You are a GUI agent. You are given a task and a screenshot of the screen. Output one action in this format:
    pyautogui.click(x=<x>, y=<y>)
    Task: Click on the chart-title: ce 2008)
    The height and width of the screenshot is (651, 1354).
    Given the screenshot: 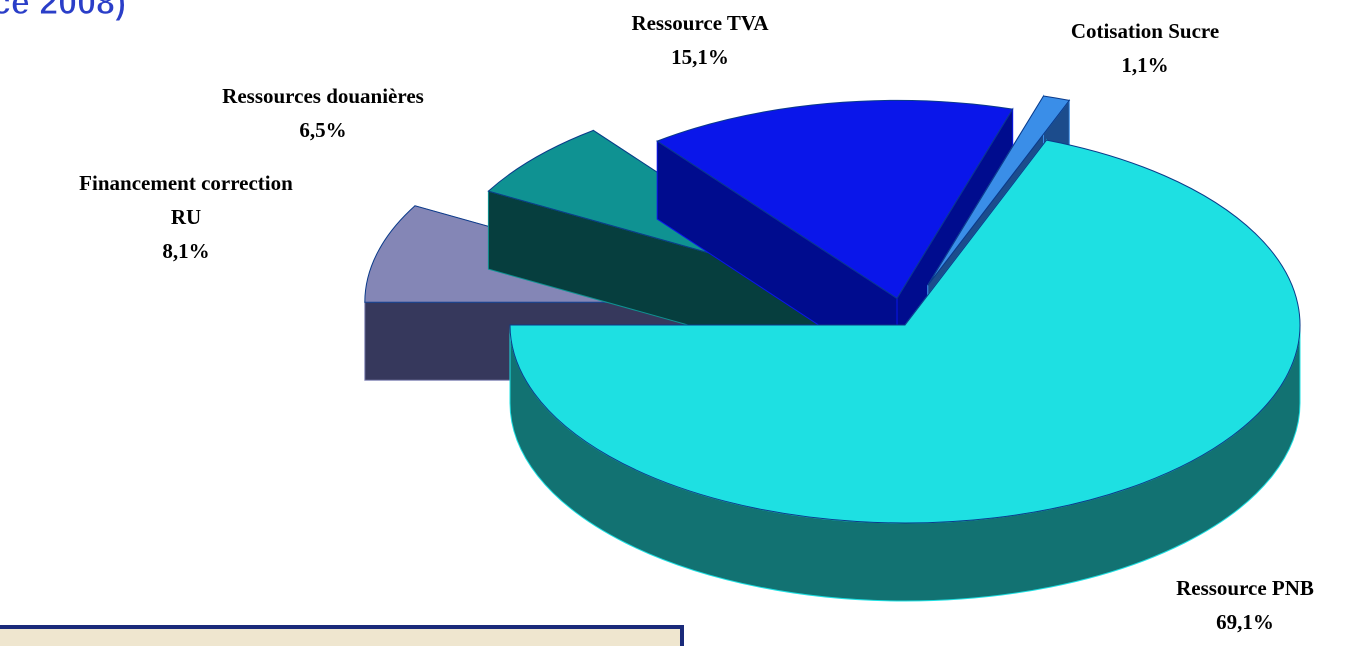 What is the action you would take?
    pyautogui.click(x=63, y=11)
    